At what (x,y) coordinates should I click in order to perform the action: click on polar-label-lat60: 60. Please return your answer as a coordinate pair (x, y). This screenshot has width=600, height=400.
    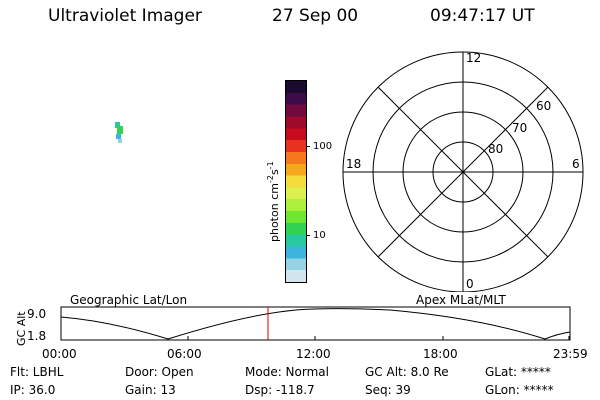
    Looking at the image, I should click on (543, 106).